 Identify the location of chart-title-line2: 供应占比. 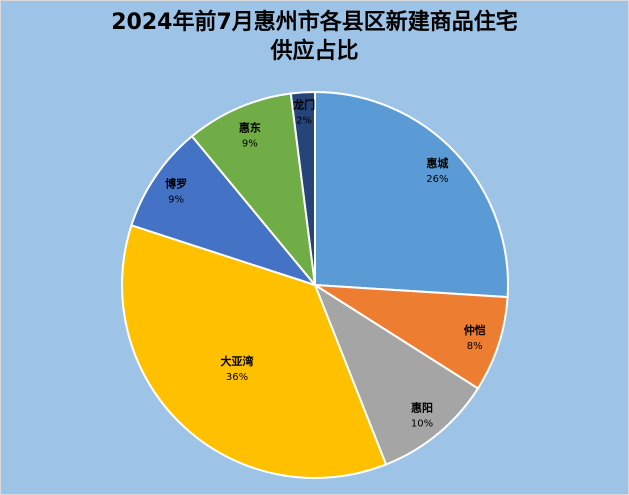
(314, 51).